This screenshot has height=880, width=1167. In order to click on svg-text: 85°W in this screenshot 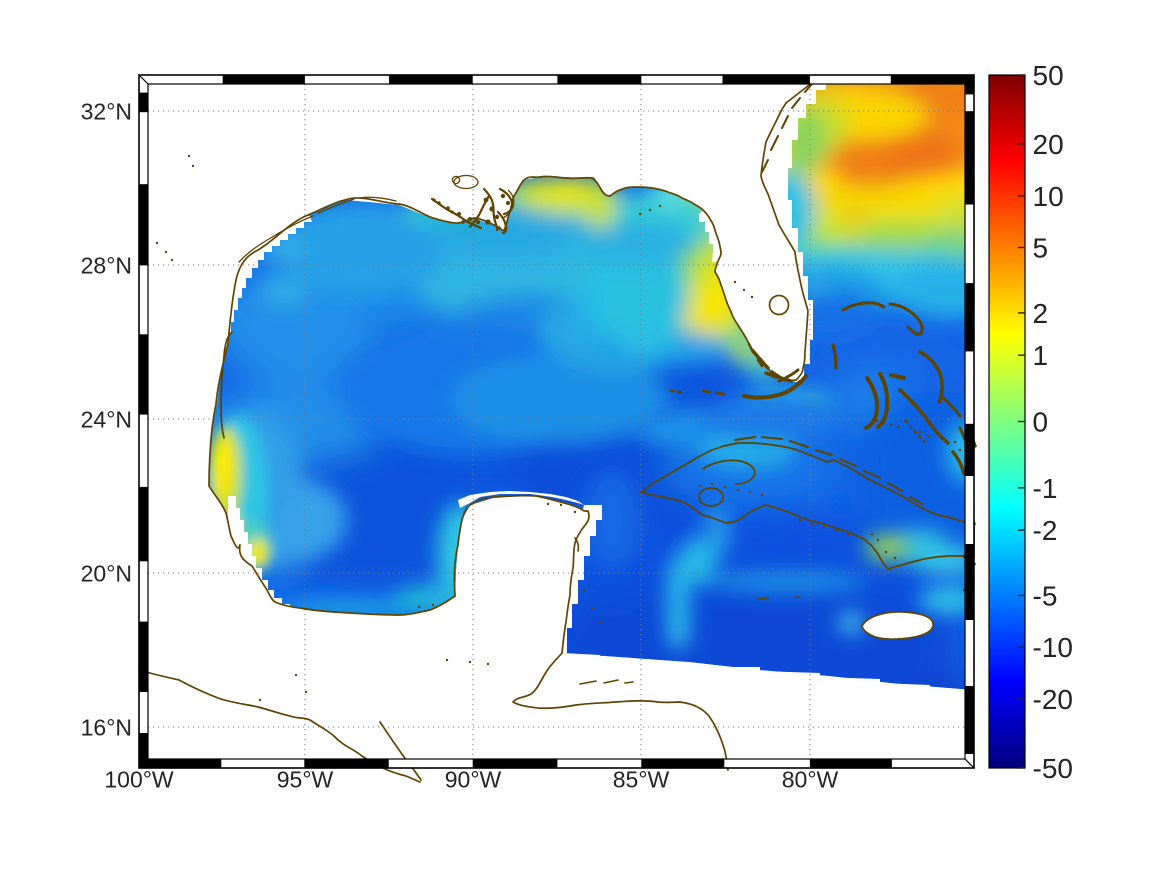, I will do `click(641, 780)`.